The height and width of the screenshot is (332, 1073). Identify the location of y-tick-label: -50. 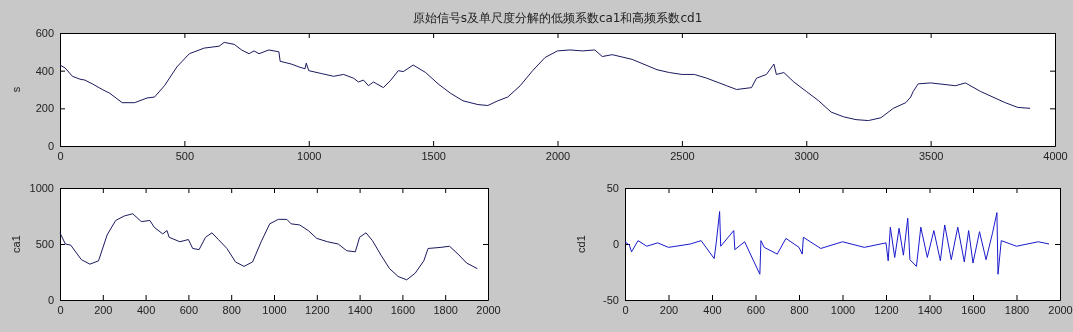
(611, 300).